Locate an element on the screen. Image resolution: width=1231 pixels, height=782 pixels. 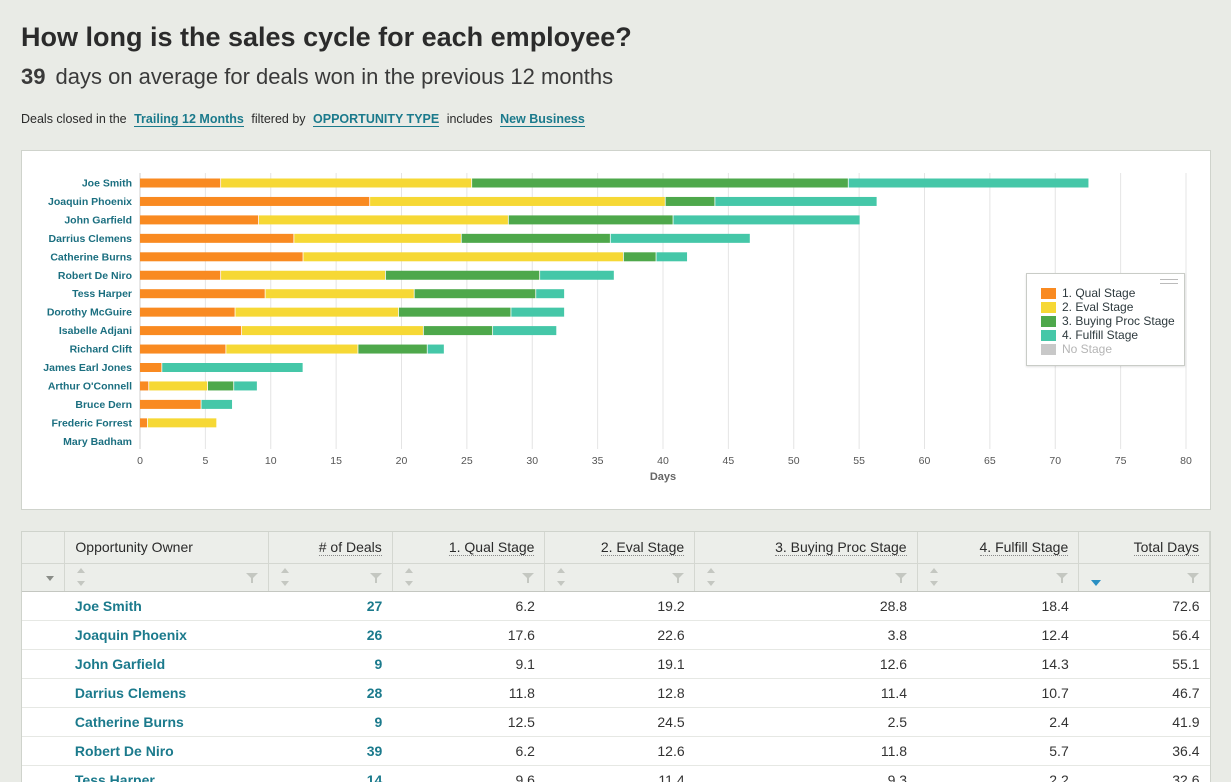
eval-cell: 12.6 is located at coordinates (619, 751).